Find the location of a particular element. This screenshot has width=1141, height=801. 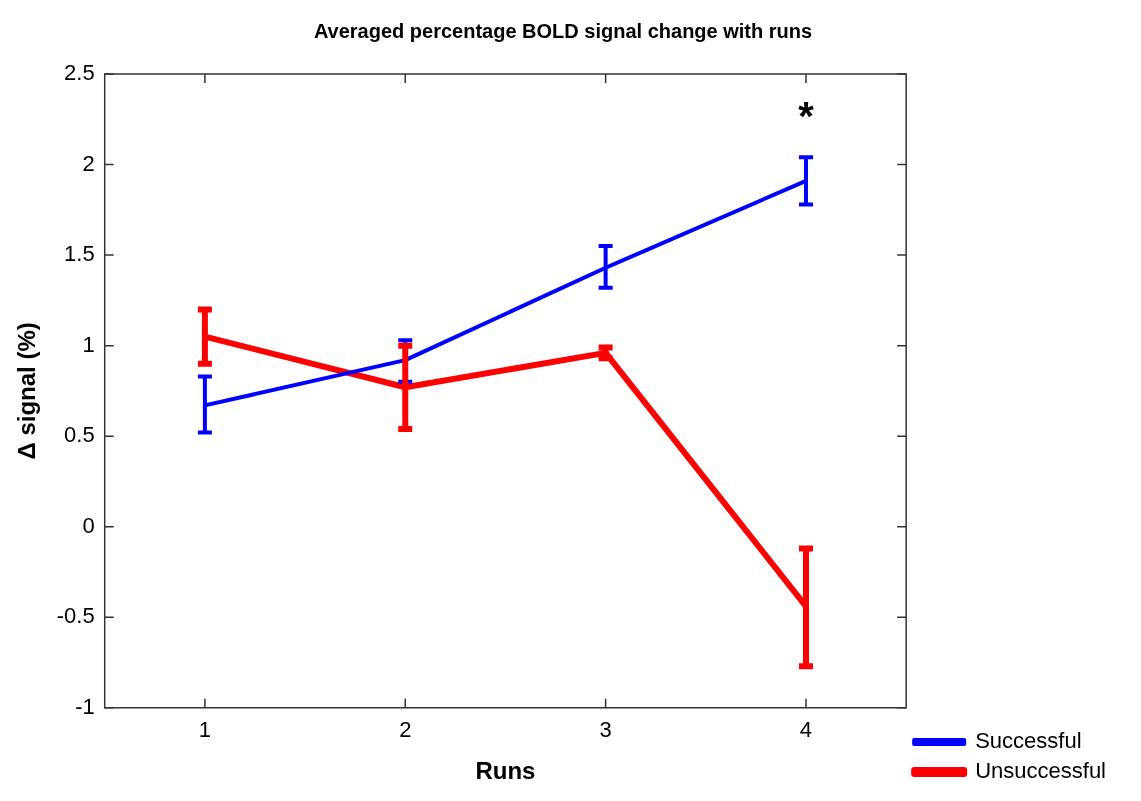

y-tick-label: 2.5 is located at coordinates (79, 73).